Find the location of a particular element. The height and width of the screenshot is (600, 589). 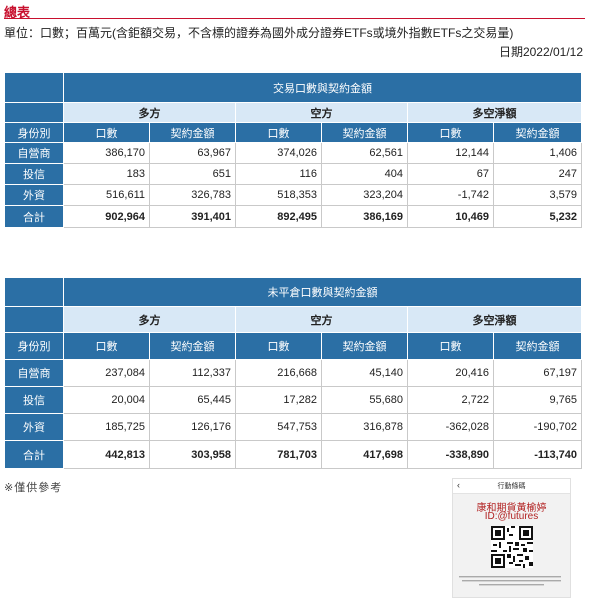

cell: 303,958 is located at coordinates (192, 454).